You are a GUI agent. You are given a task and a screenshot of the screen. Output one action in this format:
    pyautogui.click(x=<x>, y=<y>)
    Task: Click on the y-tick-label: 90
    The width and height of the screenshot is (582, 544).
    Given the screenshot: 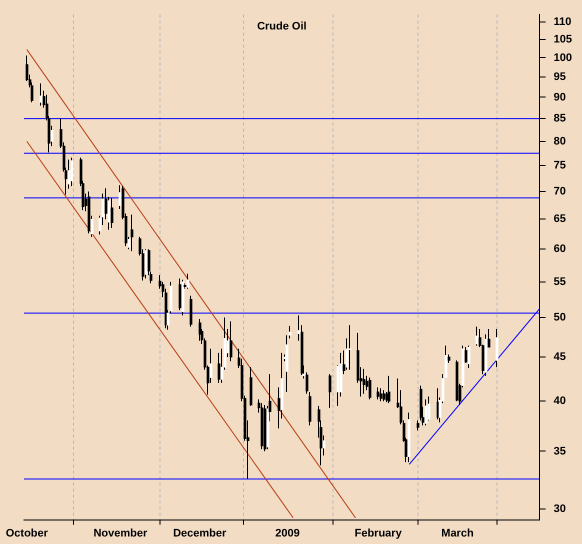 What is the action you would take?
    pyautogui.click(x=560, y=97)
    